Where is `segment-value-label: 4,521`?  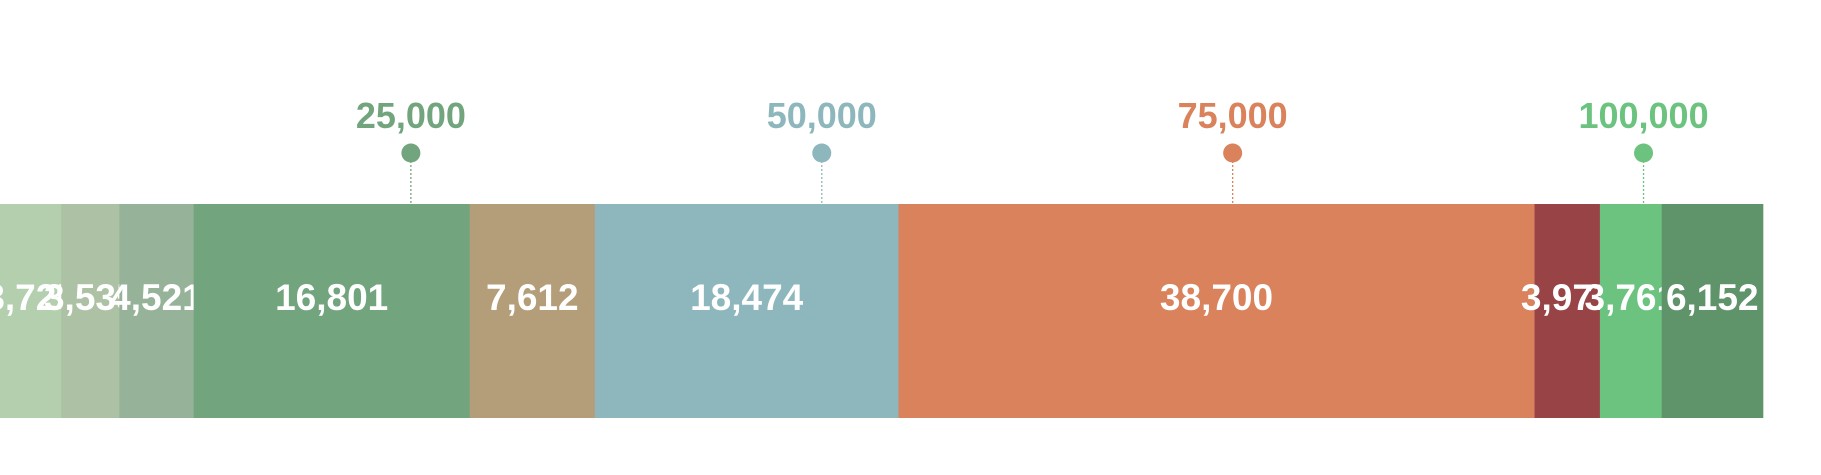 segment-value-label: 4,521 is located at coordinates (156, 297).